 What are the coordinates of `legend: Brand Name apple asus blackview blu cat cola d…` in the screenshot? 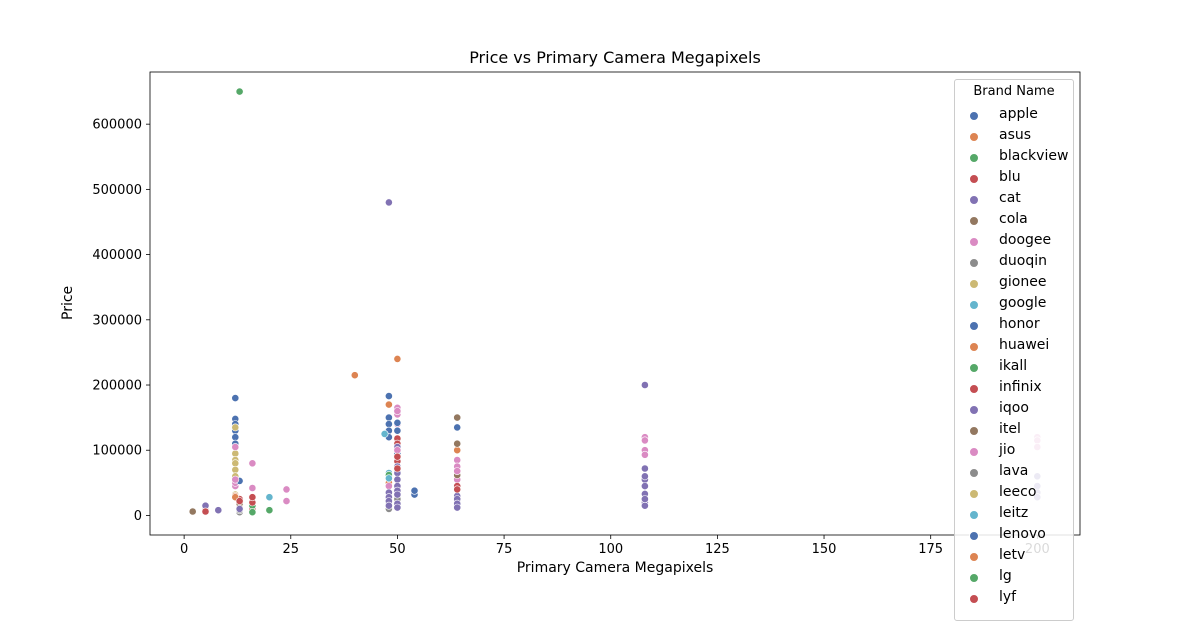 It's located at (1014, 350).